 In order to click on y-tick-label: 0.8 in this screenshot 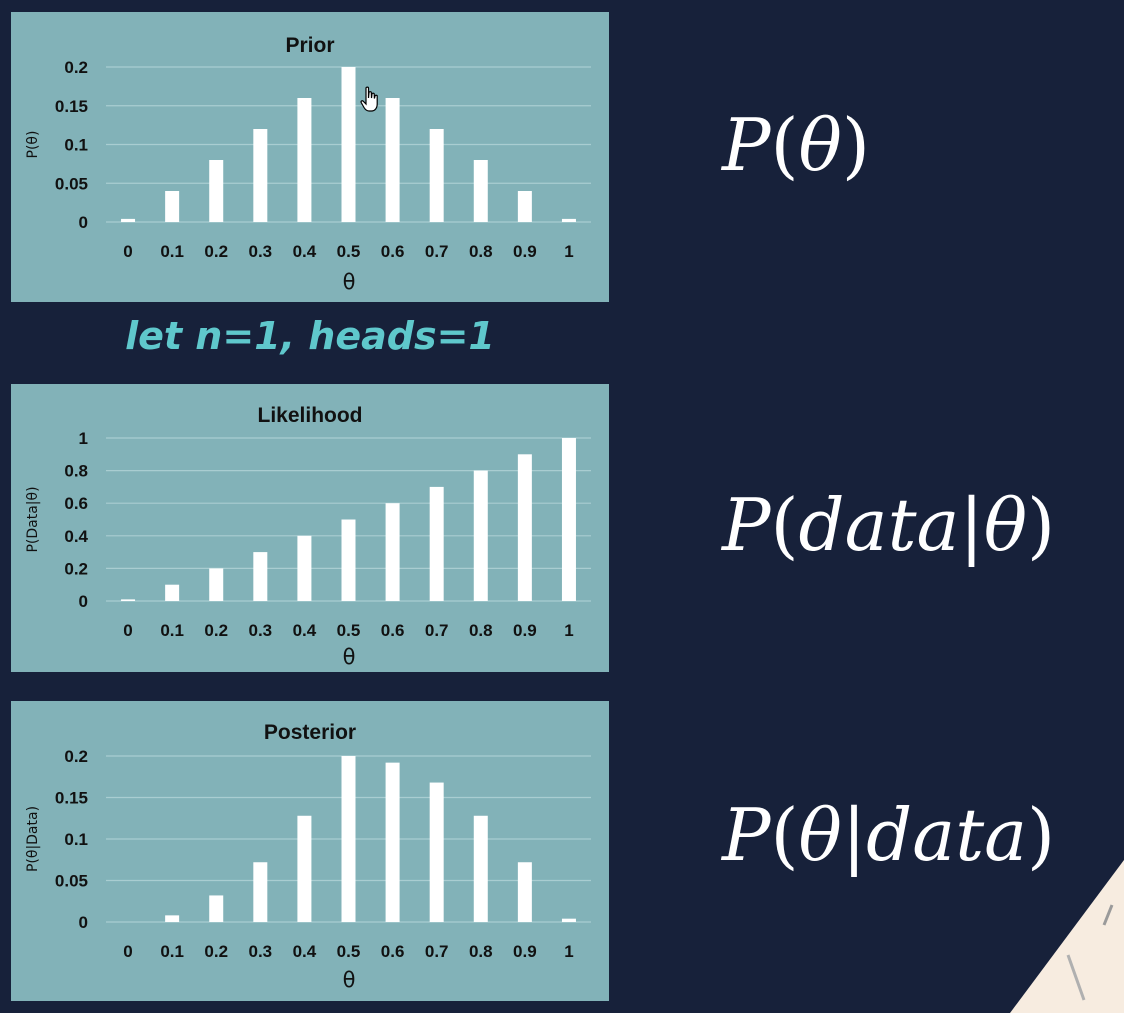, I will do `click(76, 471)`.